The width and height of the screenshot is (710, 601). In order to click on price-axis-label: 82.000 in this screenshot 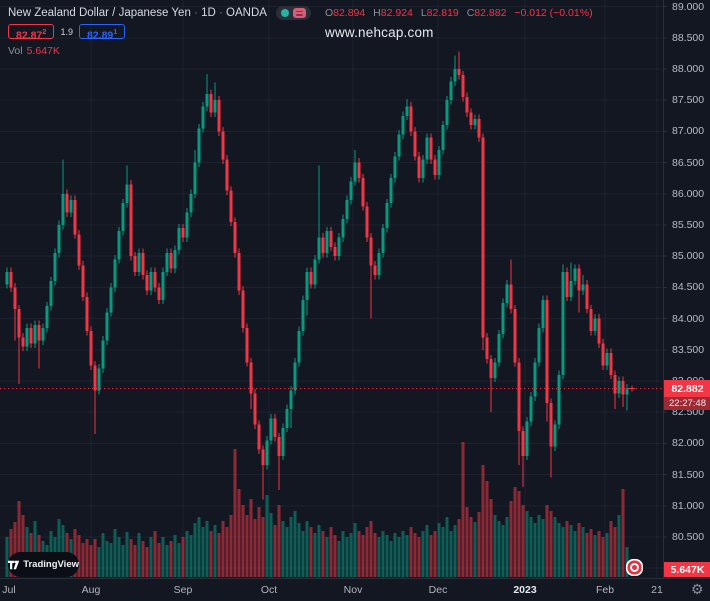, I will do `click(688, 443)`.